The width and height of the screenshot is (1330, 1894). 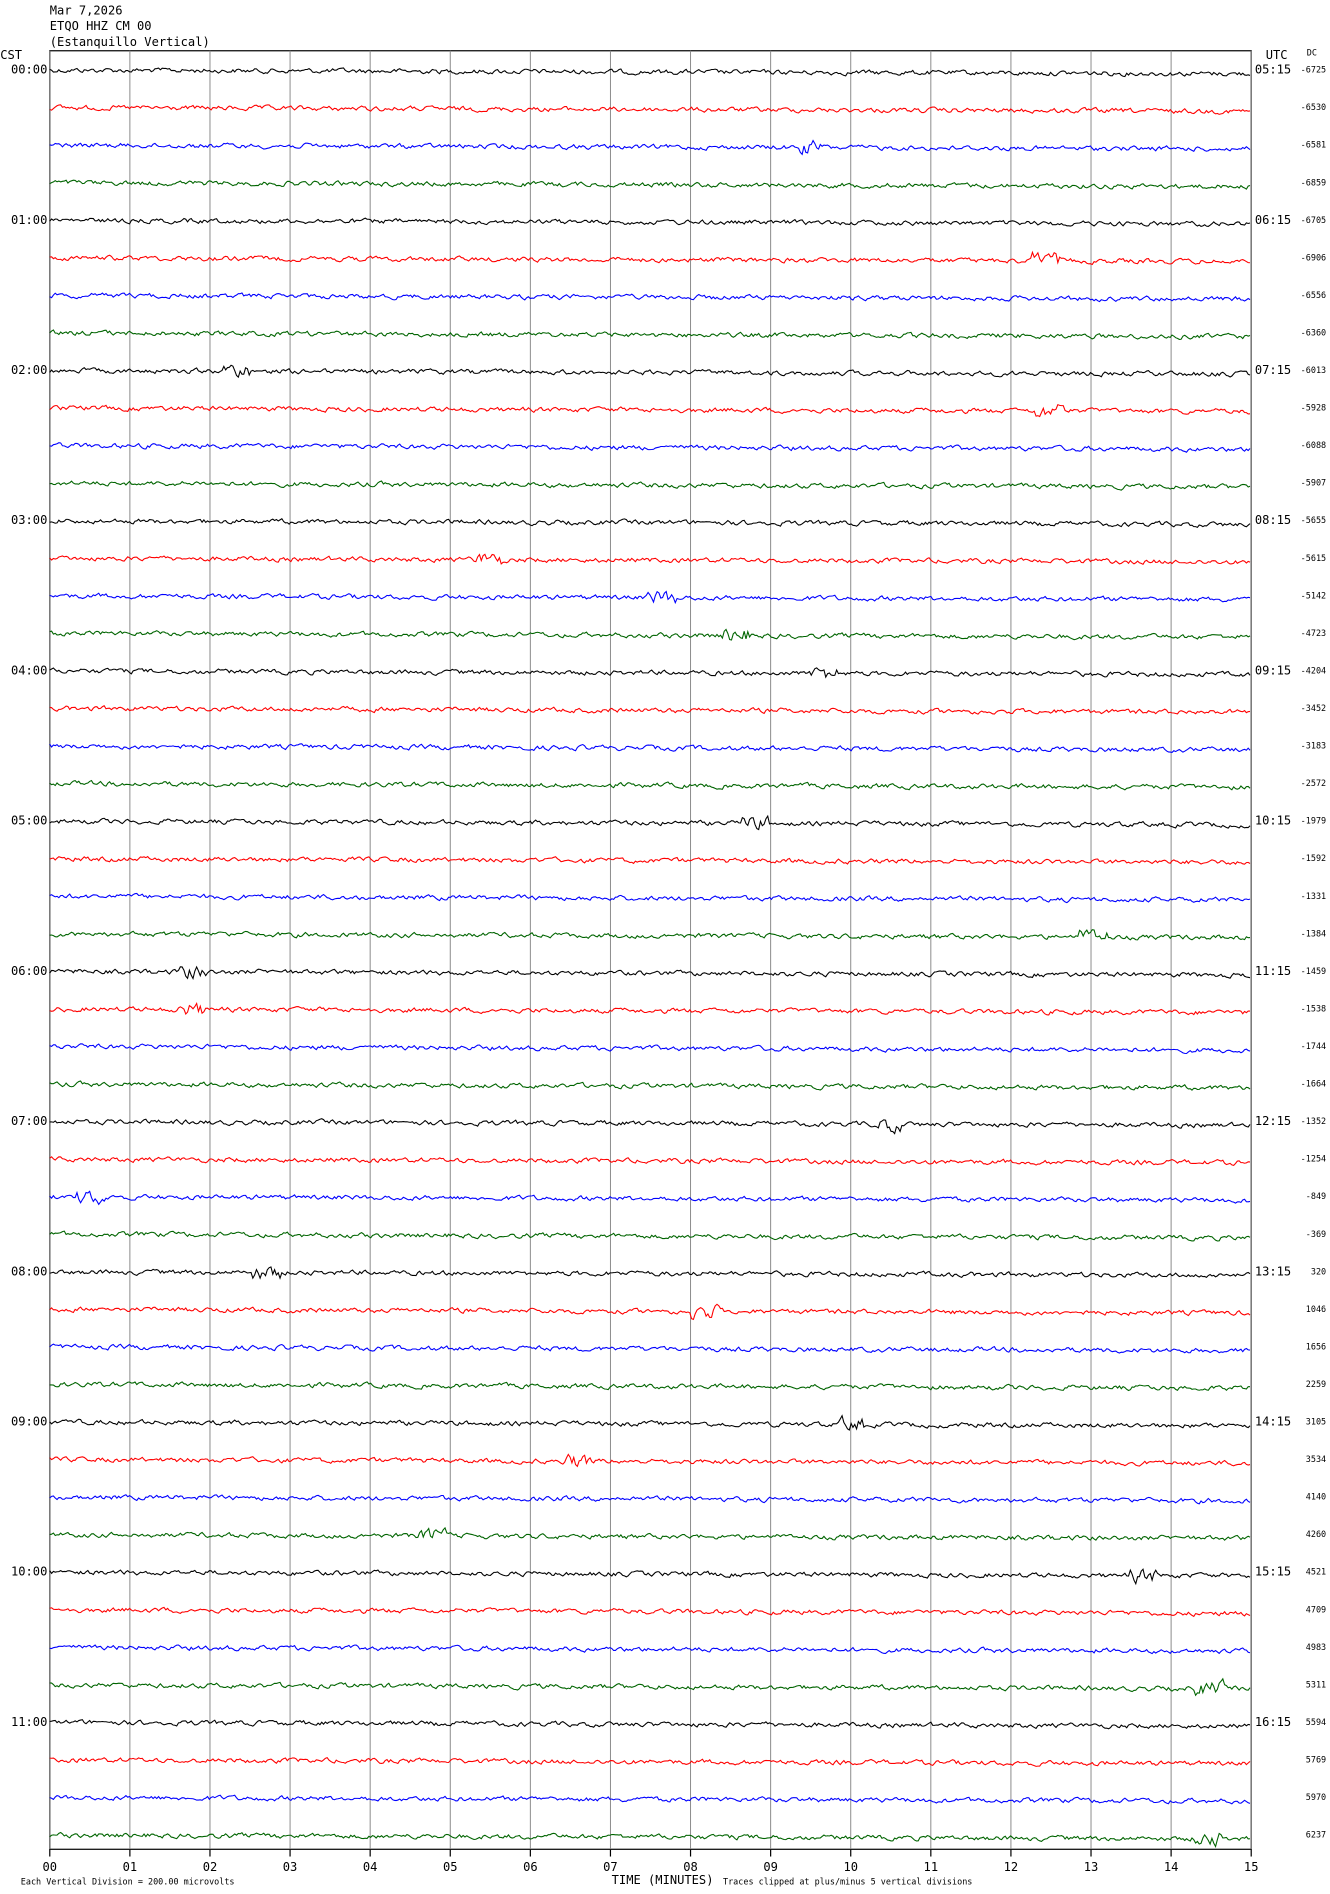 I want to click on utc-time: 13:15, so click(x=1273, y=1271).